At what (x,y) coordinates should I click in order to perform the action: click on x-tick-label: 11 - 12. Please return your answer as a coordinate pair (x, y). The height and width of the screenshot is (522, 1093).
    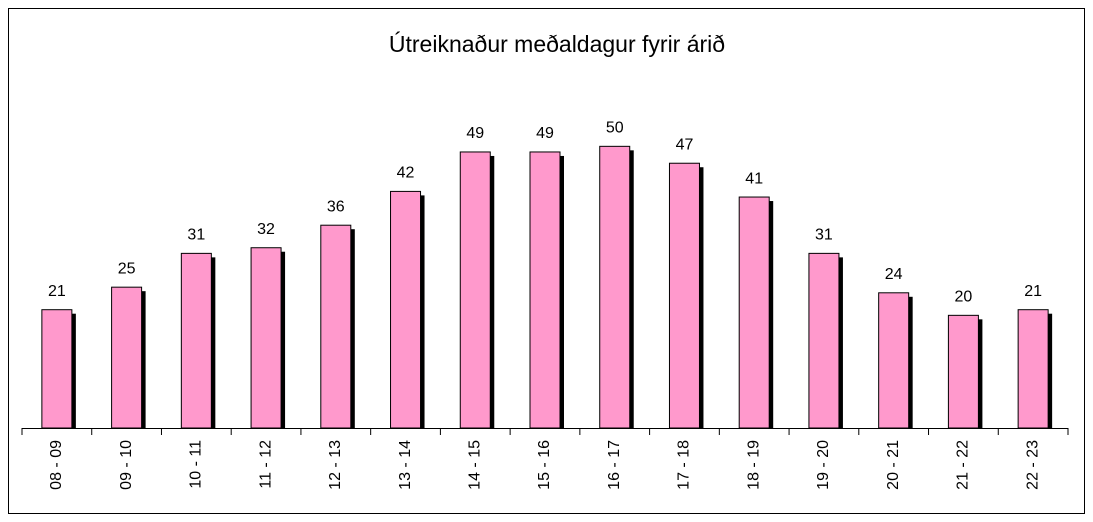
    Looking at the image, I should click on (265, 464).